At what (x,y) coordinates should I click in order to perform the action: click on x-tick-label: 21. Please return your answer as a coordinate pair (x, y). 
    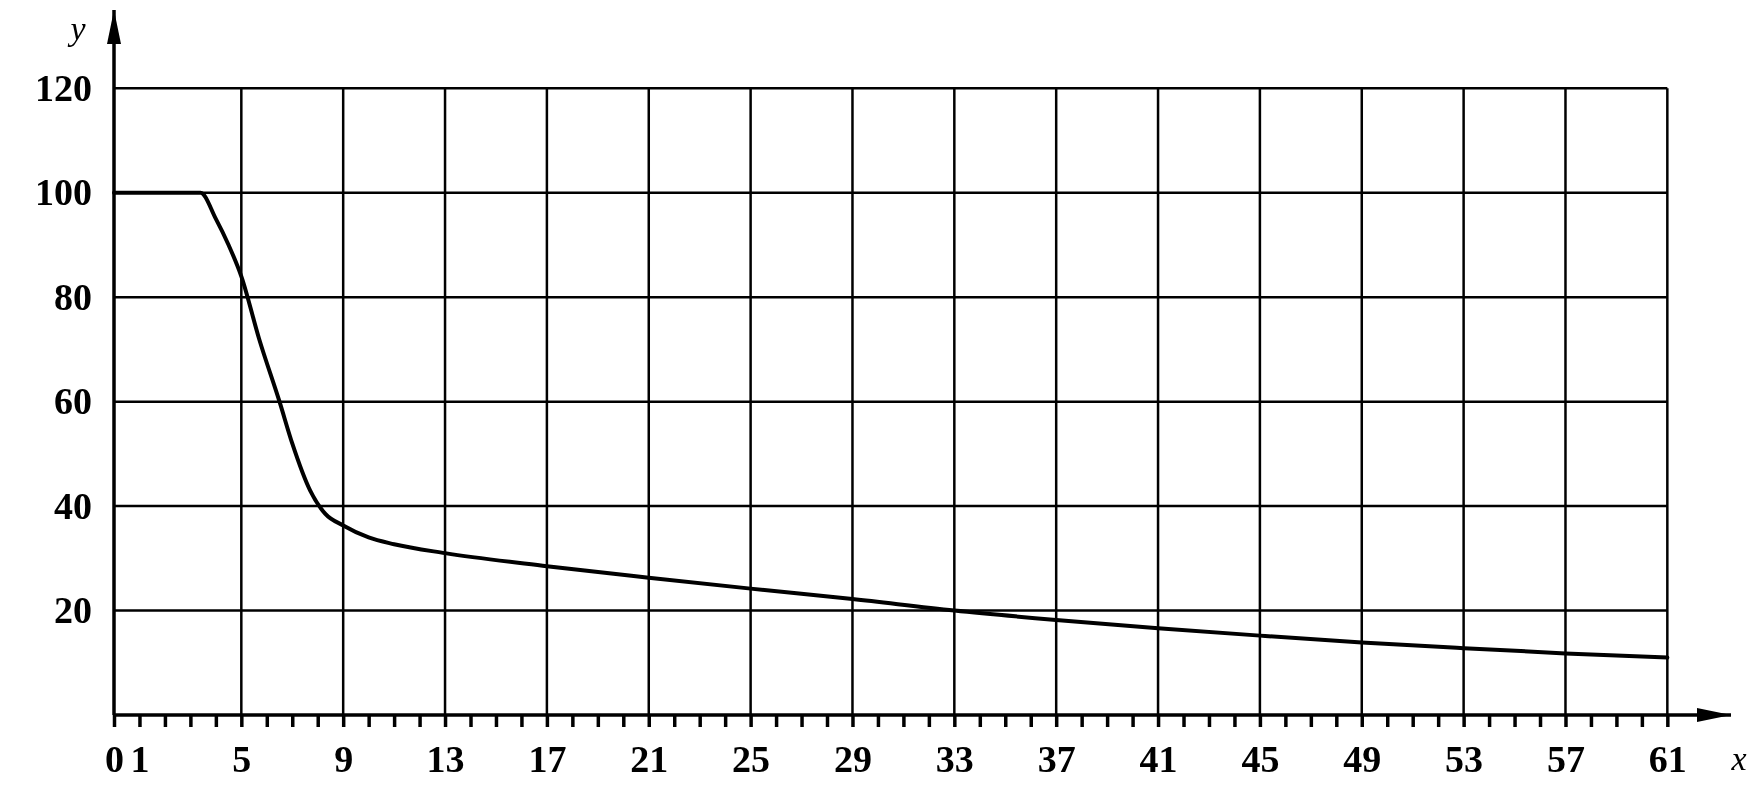
    Looking at the image, I should click on (649, 758).